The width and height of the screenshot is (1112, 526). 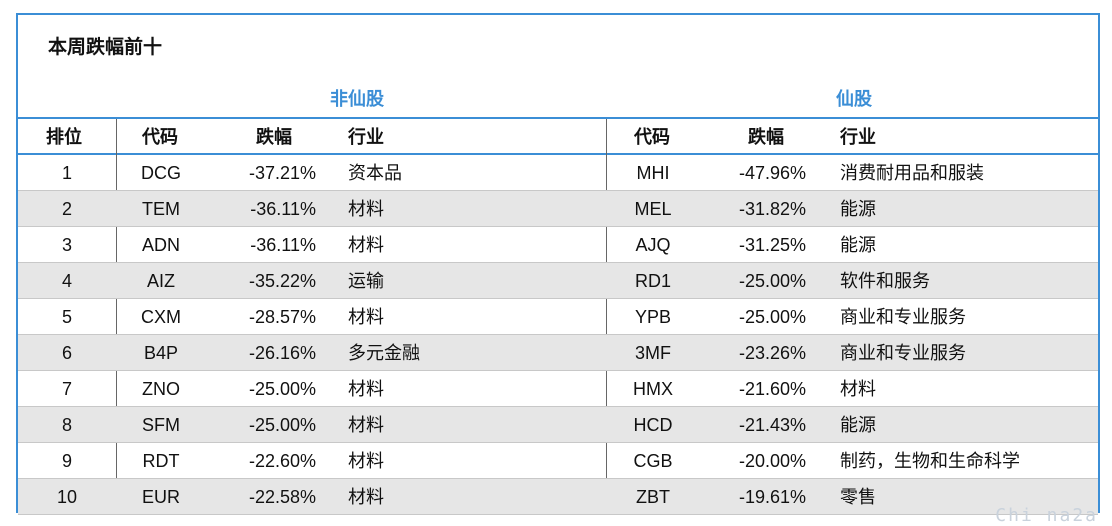 What do you see at coordinates (282, 317) in the screenshot?
I see `change-cell: -28.57%` at bounding box center [282, 317].